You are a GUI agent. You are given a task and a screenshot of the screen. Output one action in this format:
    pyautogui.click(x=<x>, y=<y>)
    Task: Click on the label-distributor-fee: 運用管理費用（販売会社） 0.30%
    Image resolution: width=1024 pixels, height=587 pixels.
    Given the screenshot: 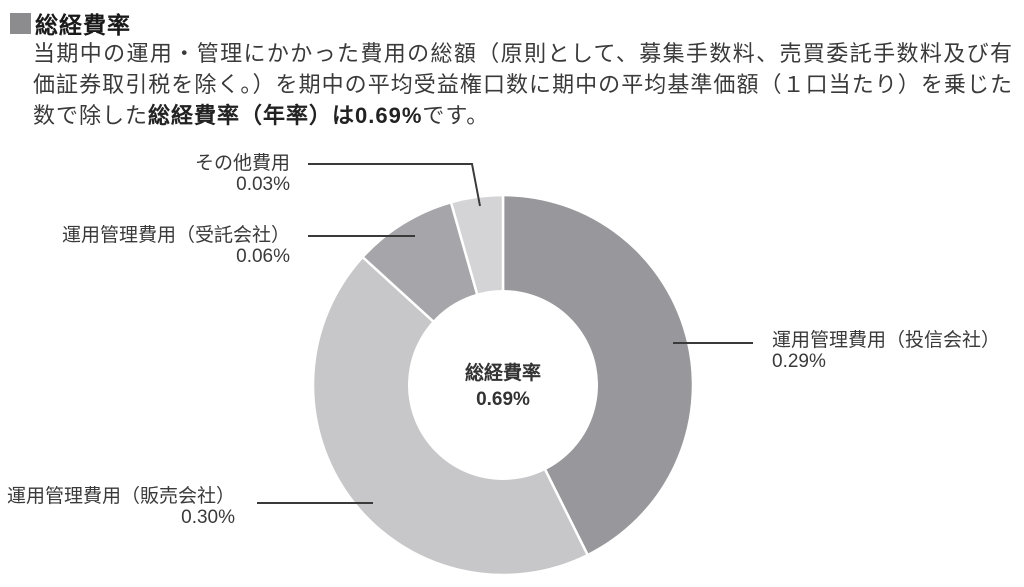 What is the action you would take?
    pyautogui.click(x=117, y=507)
    